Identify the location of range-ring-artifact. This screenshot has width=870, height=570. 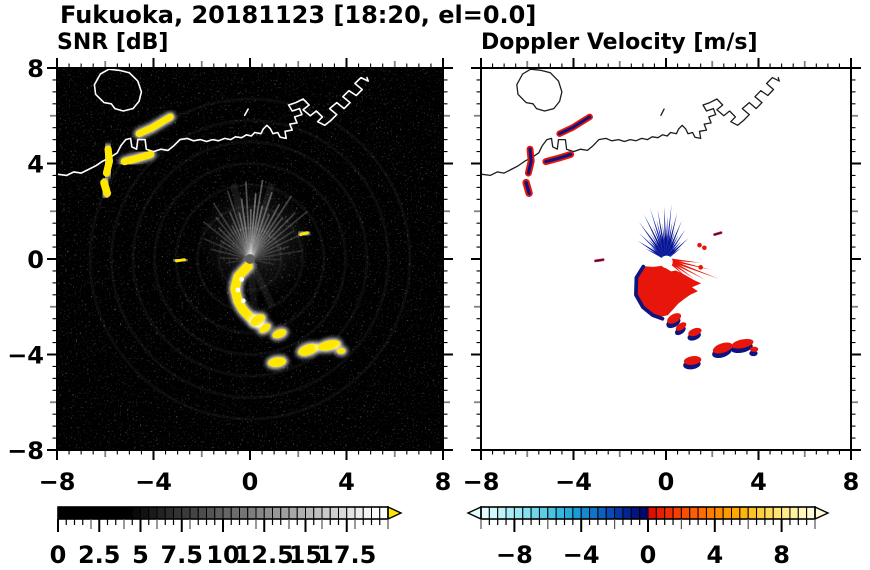
(250, 259).